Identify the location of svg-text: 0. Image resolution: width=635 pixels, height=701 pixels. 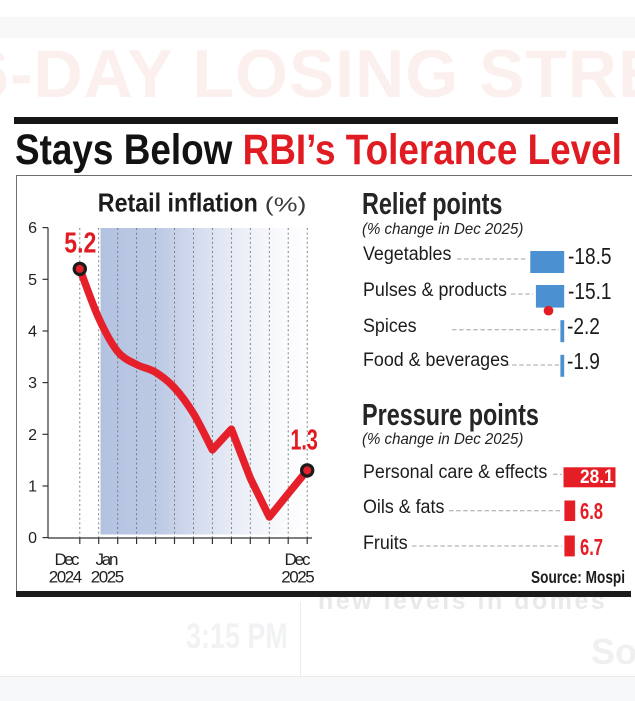
(32, 538).